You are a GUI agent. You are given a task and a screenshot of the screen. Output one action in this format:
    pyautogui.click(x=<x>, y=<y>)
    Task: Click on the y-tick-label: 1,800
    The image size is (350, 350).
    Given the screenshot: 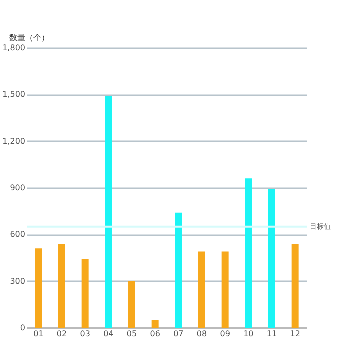 What is the action you would take?
    pyautogui.click(x=14, y=48)
    